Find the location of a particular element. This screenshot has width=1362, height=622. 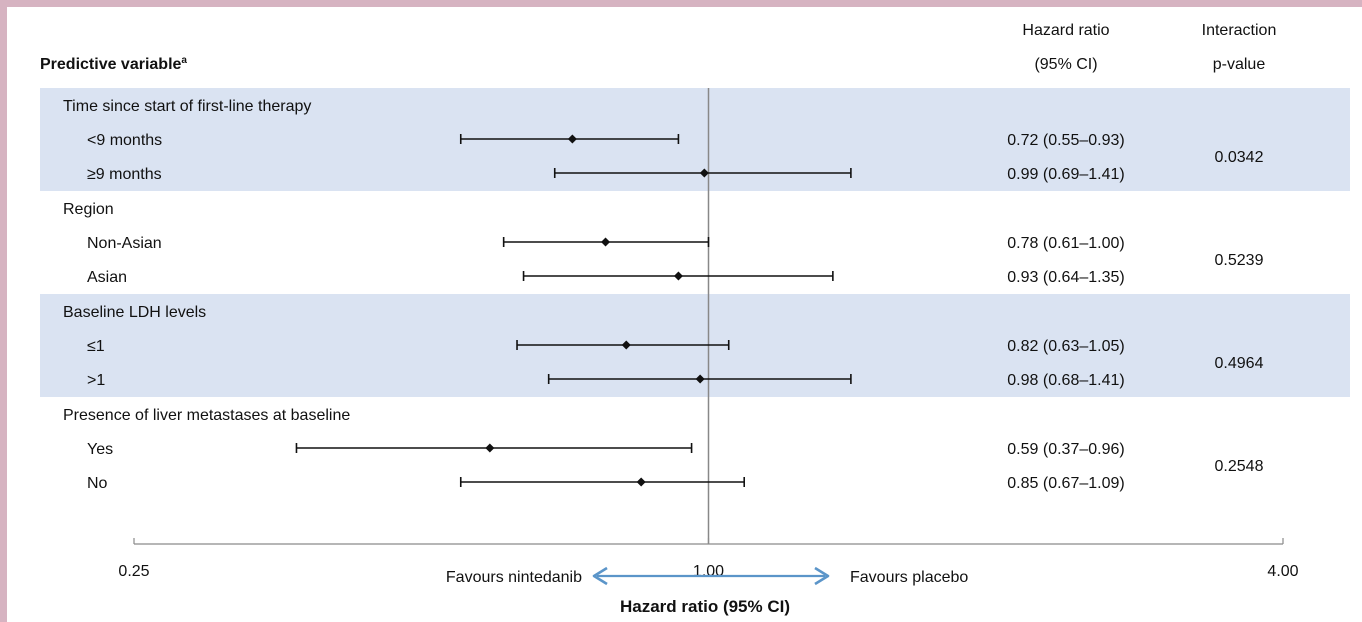

interaction-p-value: 0.4964 is located at coordinates (1239, 363).